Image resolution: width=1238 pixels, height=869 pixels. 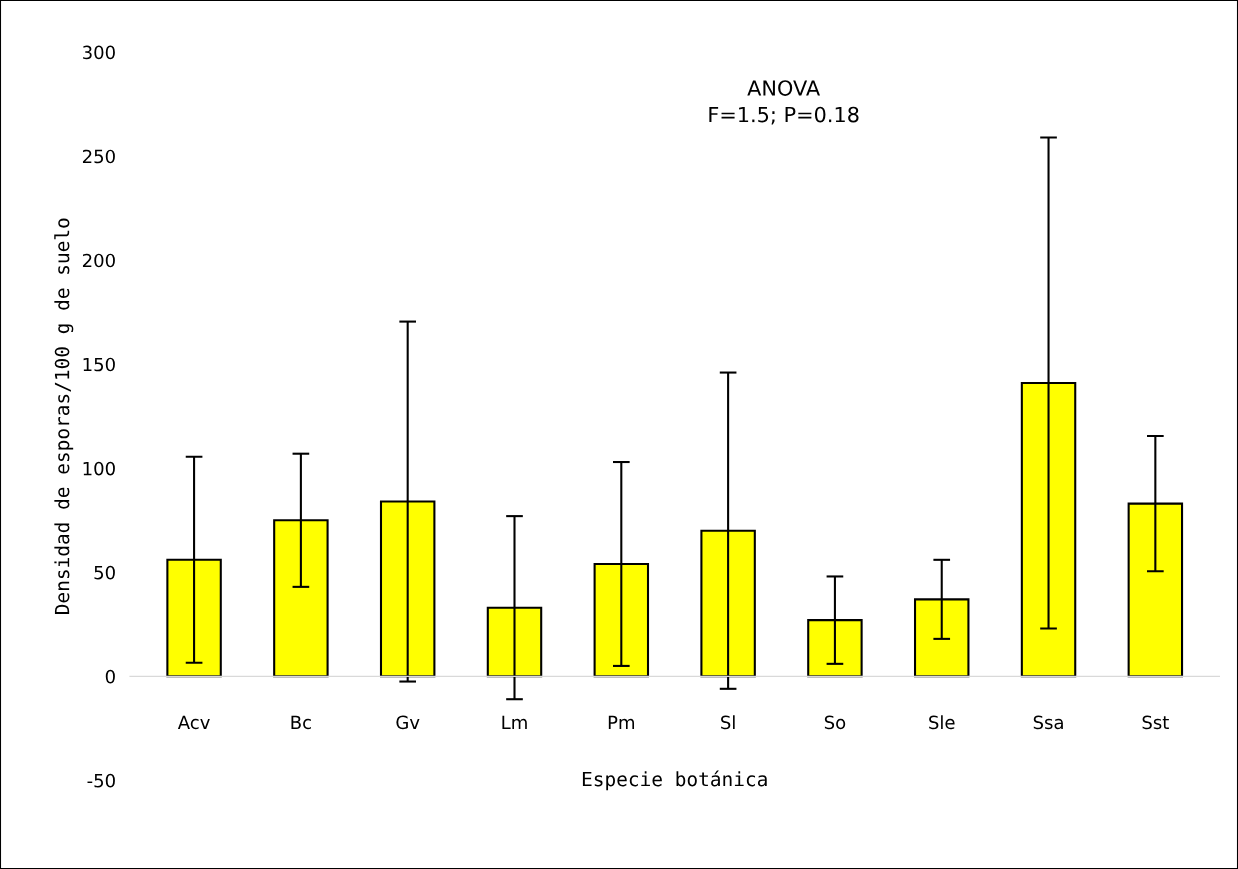 I want to click on y-tick-label: 100, so click(x=99, y=468).